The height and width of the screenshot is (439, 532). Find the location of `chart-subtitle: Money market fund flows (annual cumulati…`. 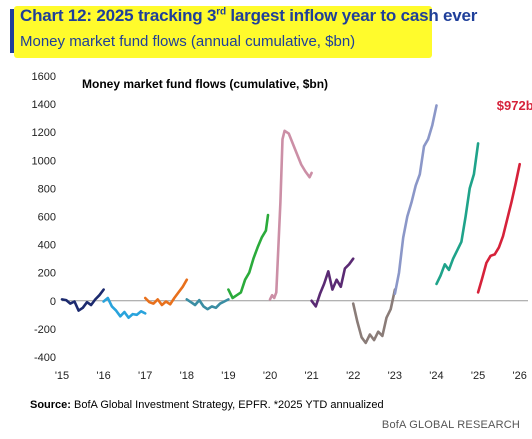

chart-subtitle: Money market fund flows (annual cumulati… is located at coordinates (188, 41).